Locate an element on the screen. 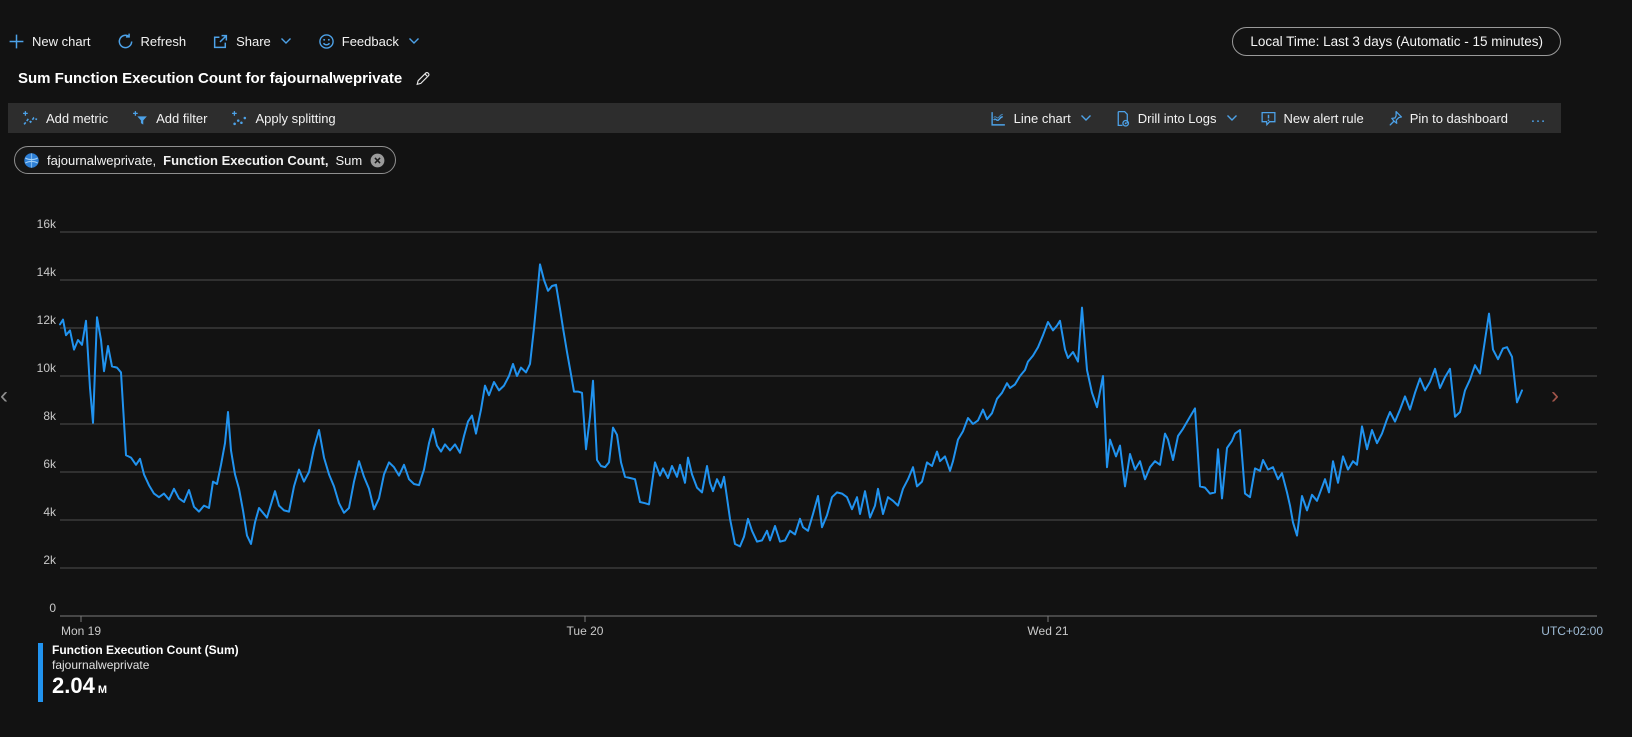 The width and height of the screenshot is (1632, 737). y-tick-label: 2k is located at coordinates (50, 560).